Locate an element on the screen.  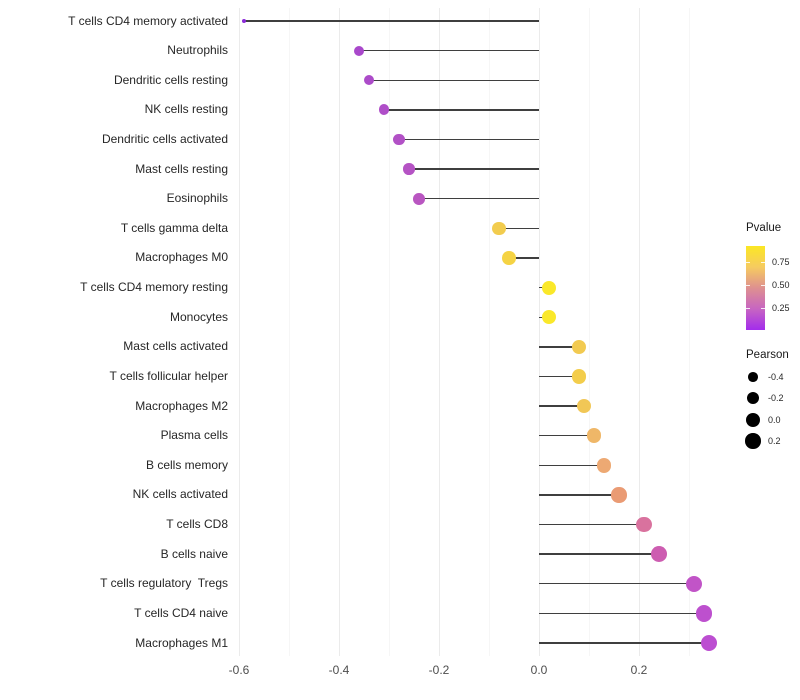
y-axis-category-label: Monocytes is located at coordinates (198, 316).